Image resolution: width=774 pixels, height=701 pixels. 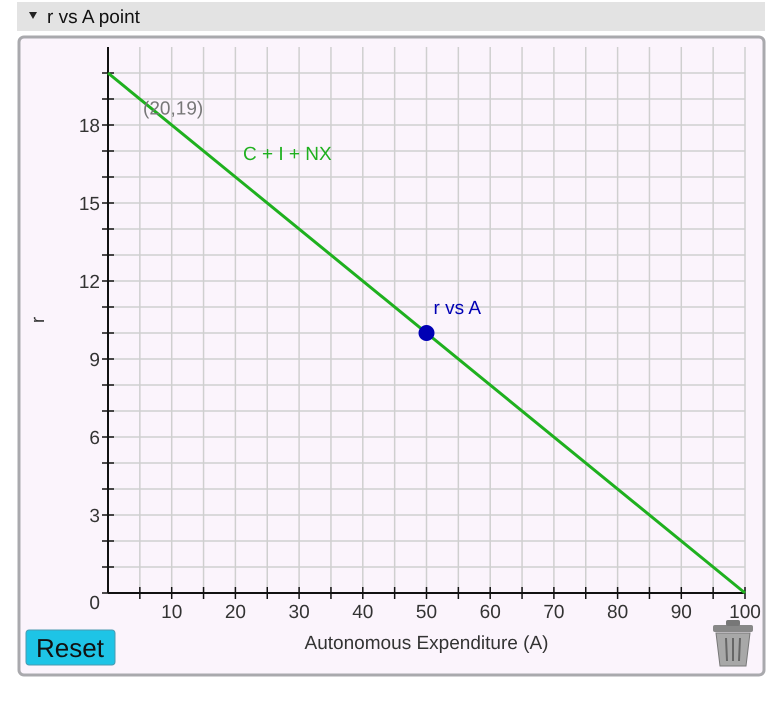 I want to click on x-tick-label: 50, so click(x=427, y=612).